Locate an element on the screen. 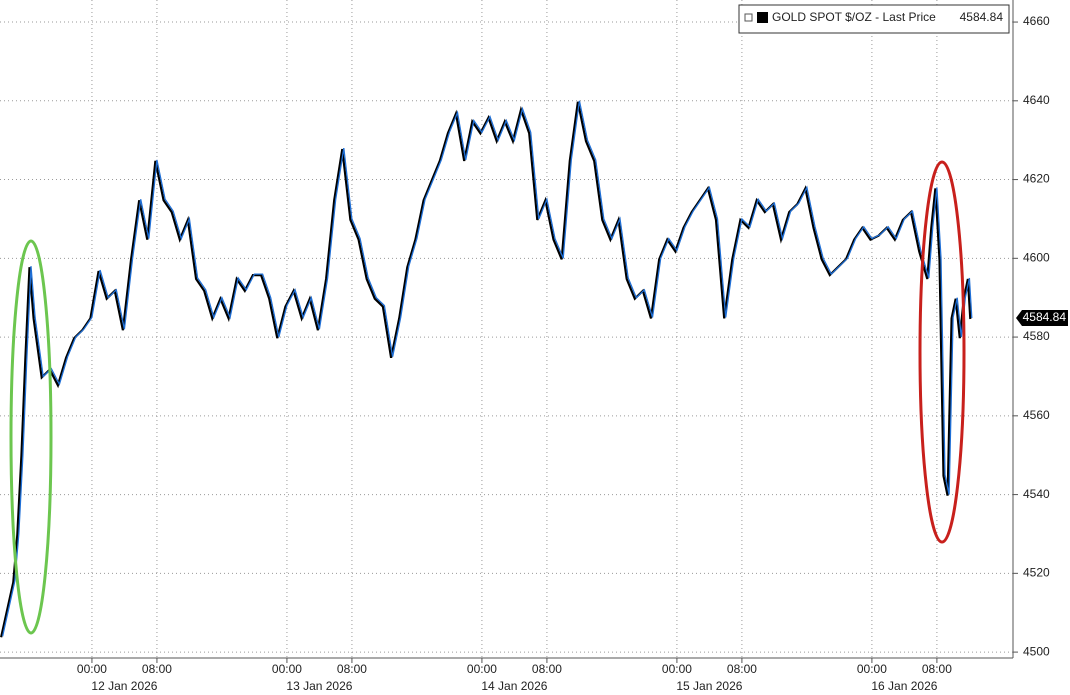 The height and width of the screenshot is (695, 1070). date-label: 12 Jan 2026 is located at coordinates (124, 686).